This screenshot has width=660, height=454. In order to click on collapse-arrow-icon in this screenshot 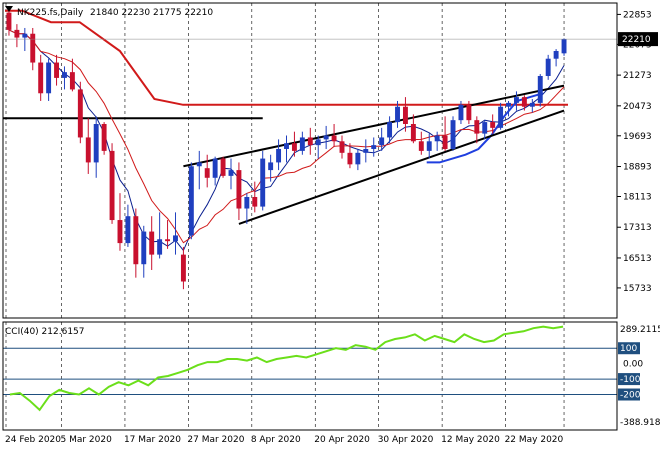, I will do `click(9, 9)`.